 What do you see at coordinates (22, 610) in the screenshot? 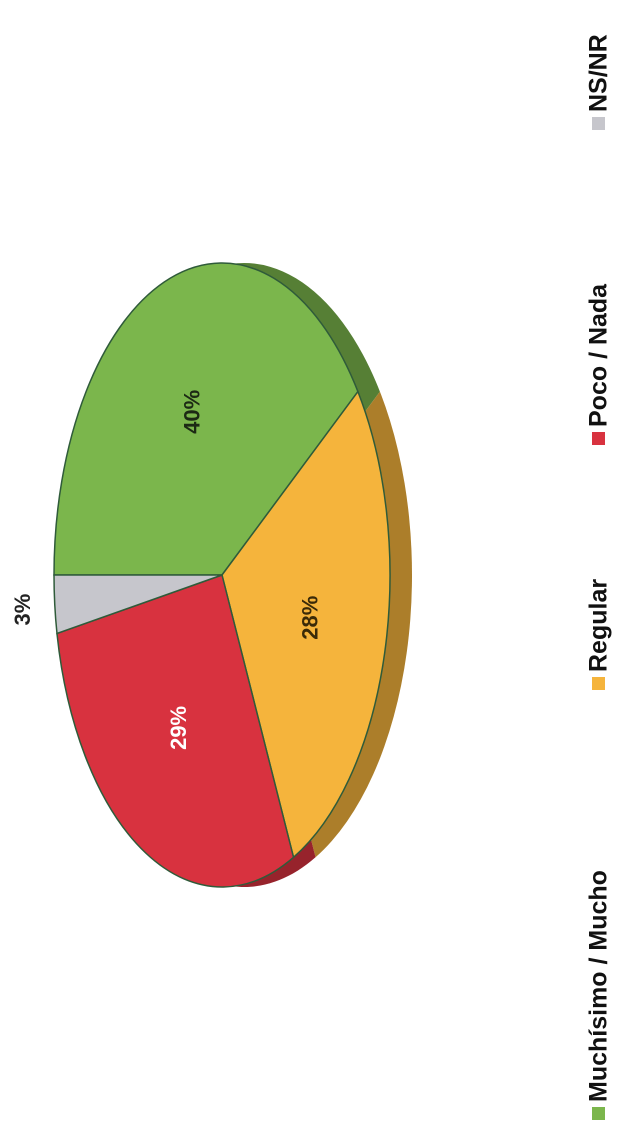
I see `data-label: 3%` at bounding box center [22, 610].